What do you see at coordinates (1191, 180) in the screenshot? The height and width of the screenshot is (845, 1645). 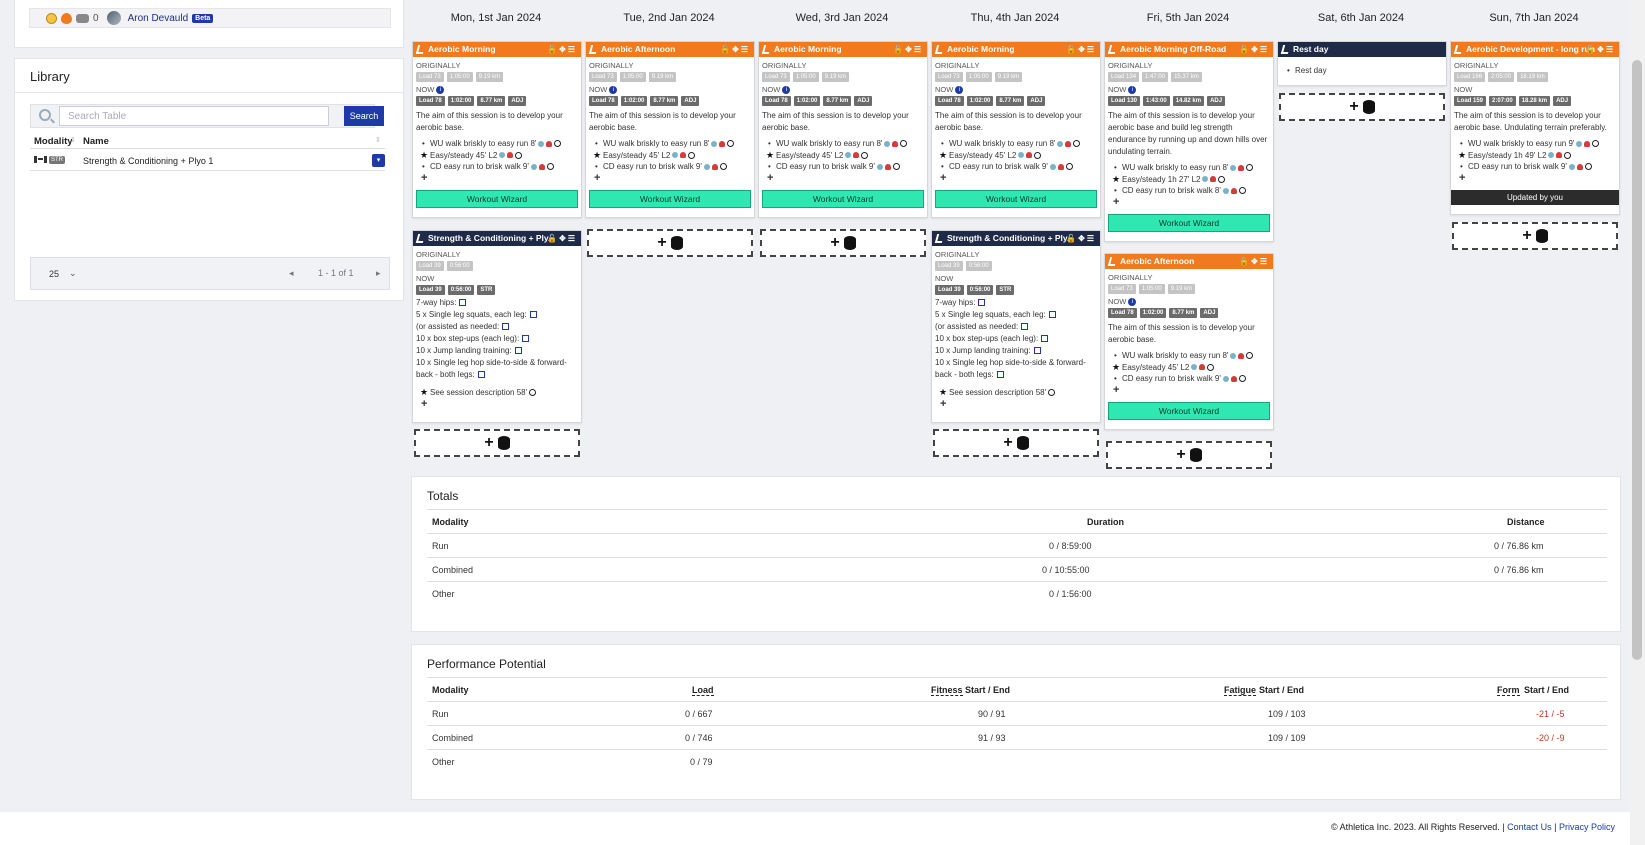 I see `step-item: Easy/steady 1h 27' L2` at bounding box center [1191, 180].